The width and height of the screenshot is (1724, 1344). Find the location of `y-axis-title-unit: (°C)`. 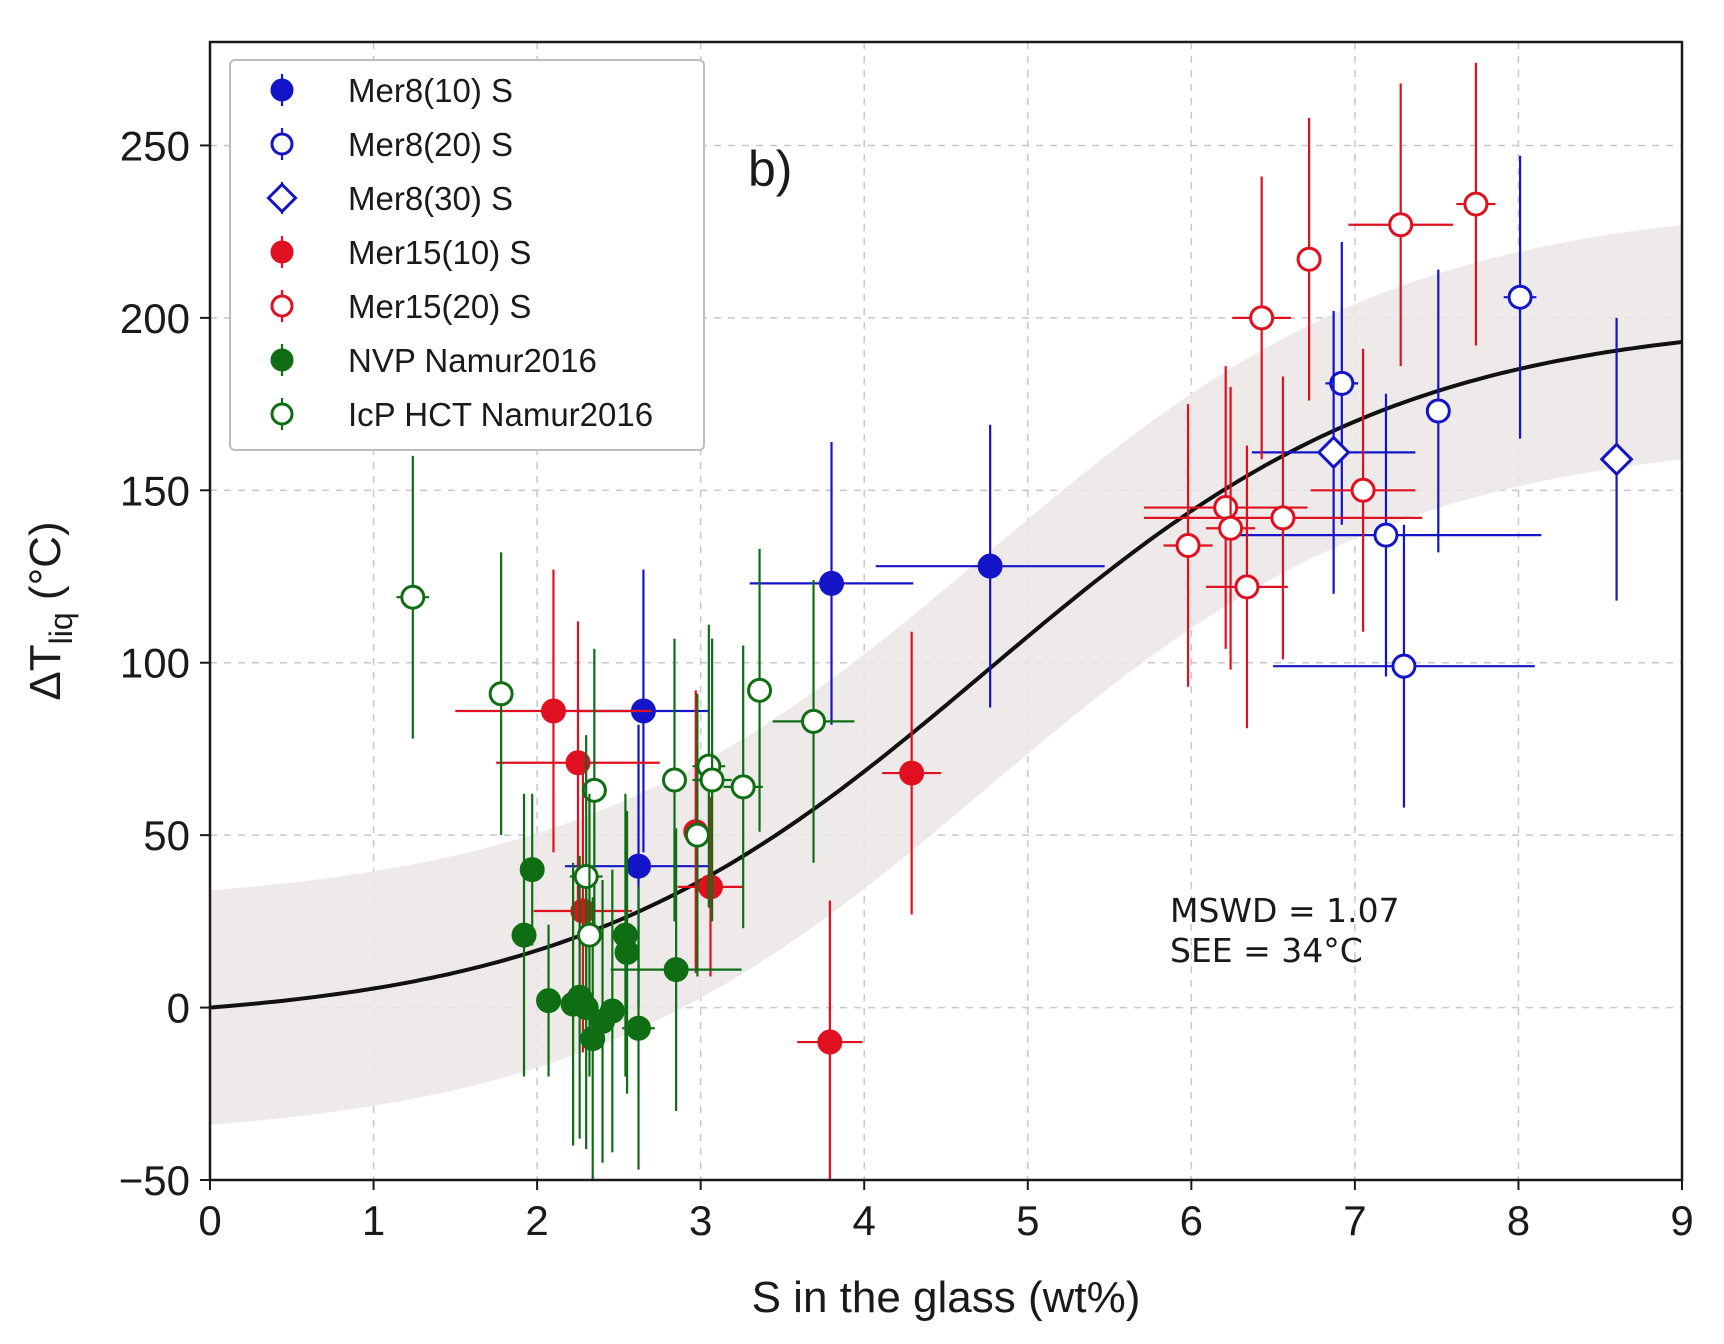

y-axis-title-unit: (°C) is located at coordinates (45, 566).